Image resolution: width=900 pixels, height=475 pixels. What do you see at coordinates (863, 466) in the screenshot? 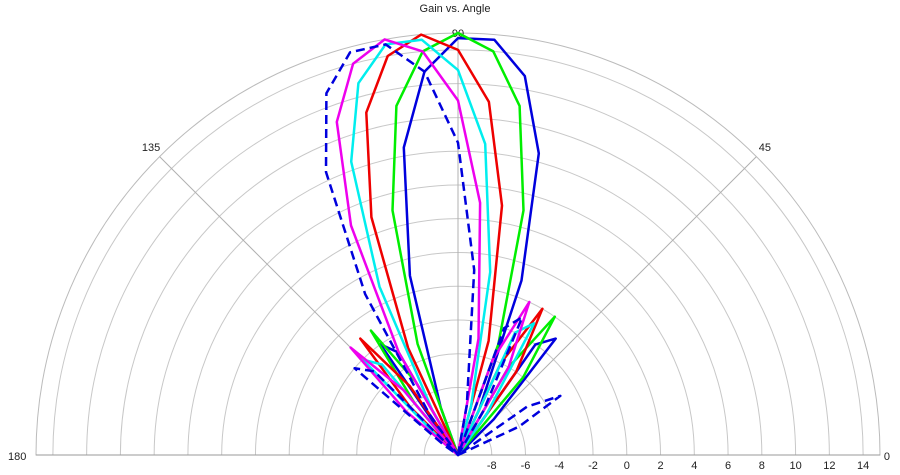
I see `r-tick-label: 14` at bounding box center [863, 466].